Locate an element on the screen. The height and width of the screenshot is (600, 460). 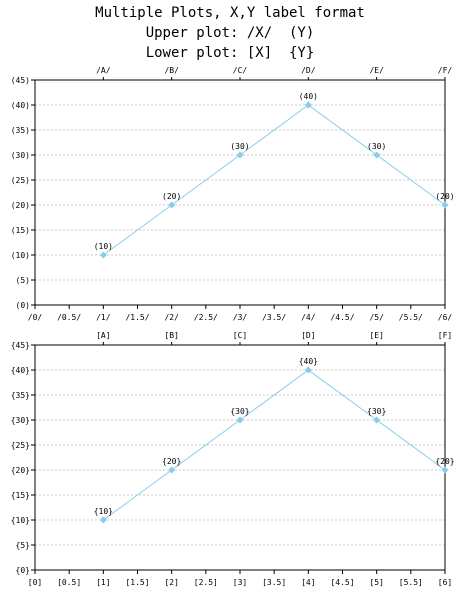
y-tick-label: {10} is located at coordinates (20, 520).